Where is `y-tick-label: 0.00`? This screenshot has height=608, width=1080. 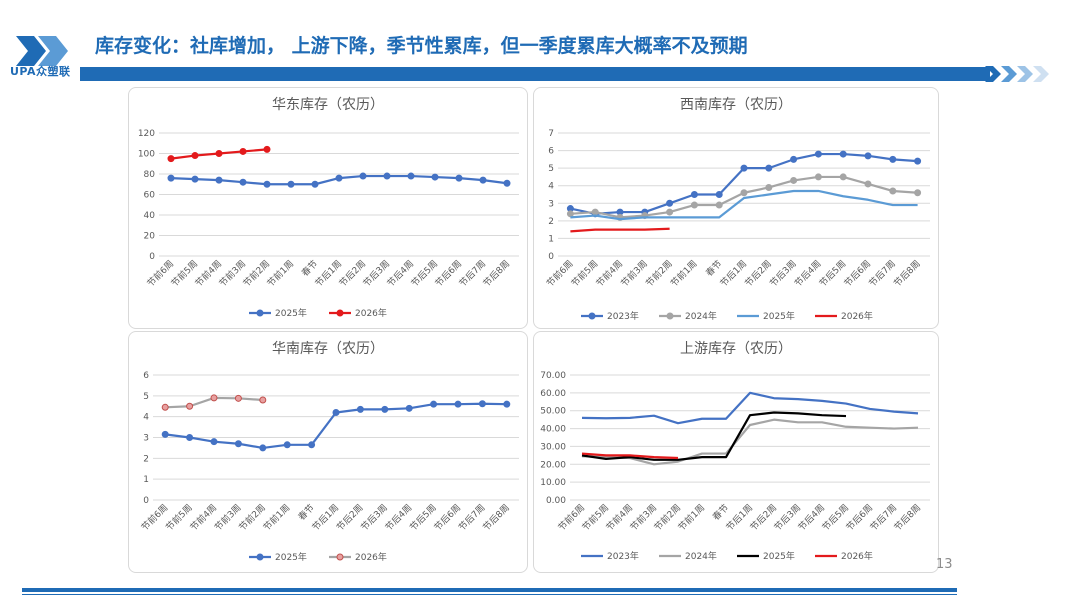
y-tick-label: 0.00 is located at coordinates (556, 501).